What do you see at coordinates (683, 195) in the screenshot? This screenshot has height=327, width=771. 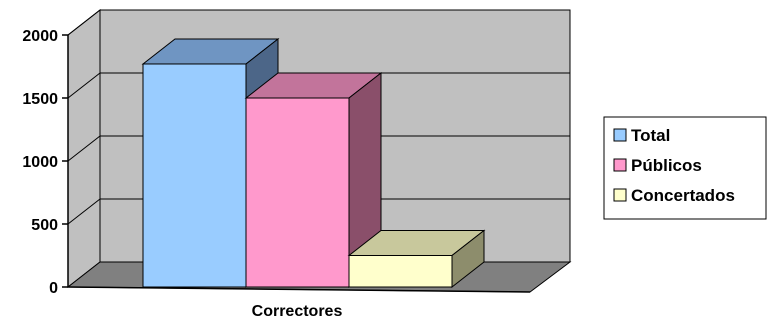 I see `legend-label: Concertados` at bounding box center [683, 195].